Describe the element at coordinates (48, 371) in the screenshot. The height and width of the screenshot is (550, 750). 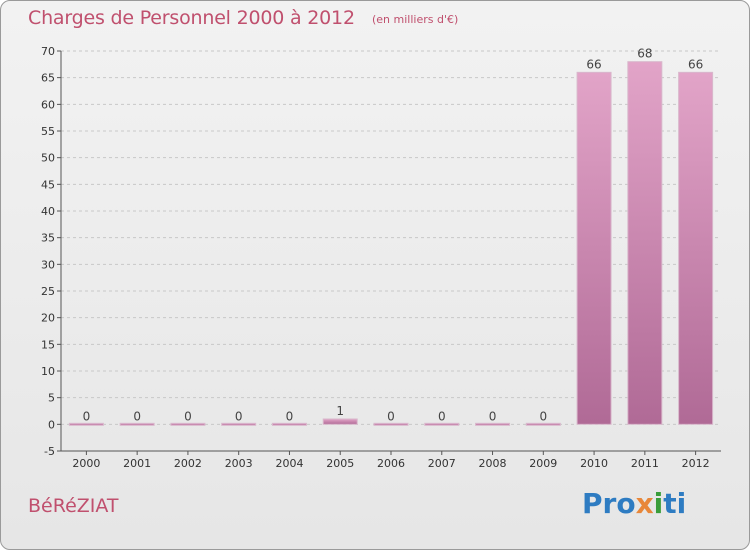
I see `y-tick-label: 10` at that location.